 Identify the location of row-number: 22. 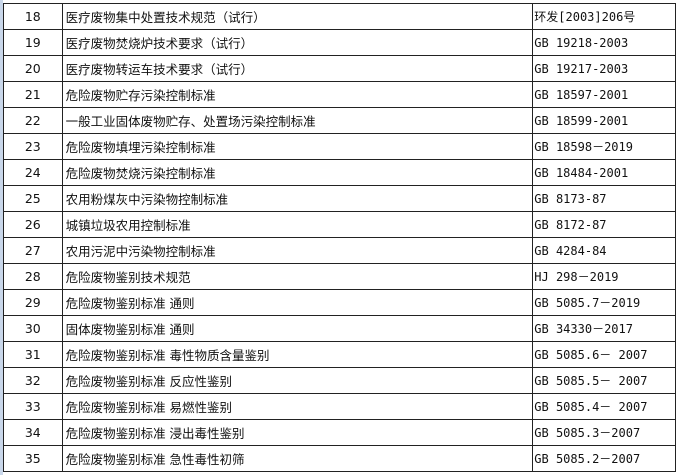
(33, 120).